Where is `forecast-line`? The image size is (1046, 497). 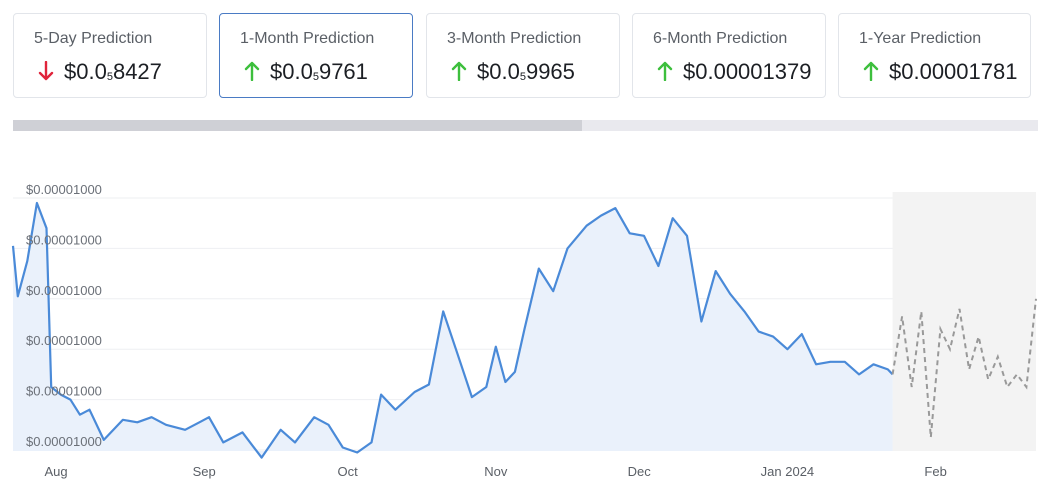 forecast-line is located at coordinates (964, 368).